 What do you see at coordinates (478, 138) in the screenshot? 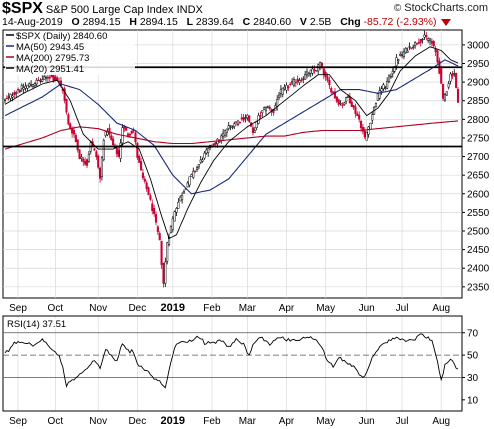
I see `price-tick-label: 2750` at bounding box center [478, 138].